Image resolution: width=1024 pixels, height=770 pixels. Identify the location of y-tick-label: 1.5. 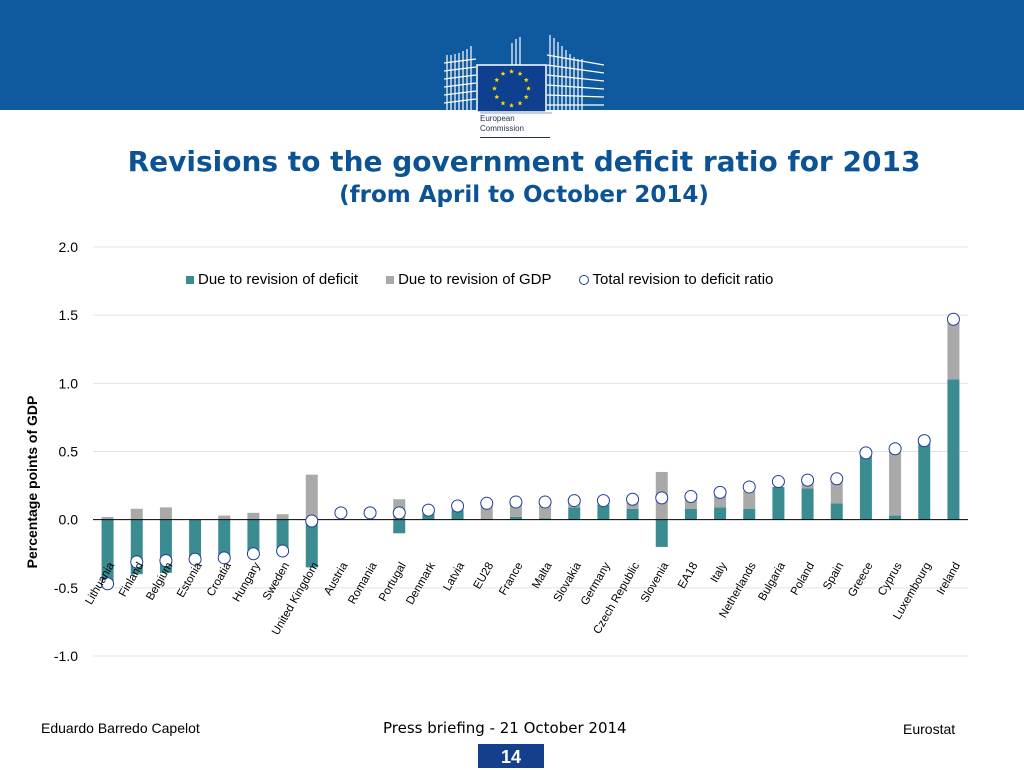
(69, 315).